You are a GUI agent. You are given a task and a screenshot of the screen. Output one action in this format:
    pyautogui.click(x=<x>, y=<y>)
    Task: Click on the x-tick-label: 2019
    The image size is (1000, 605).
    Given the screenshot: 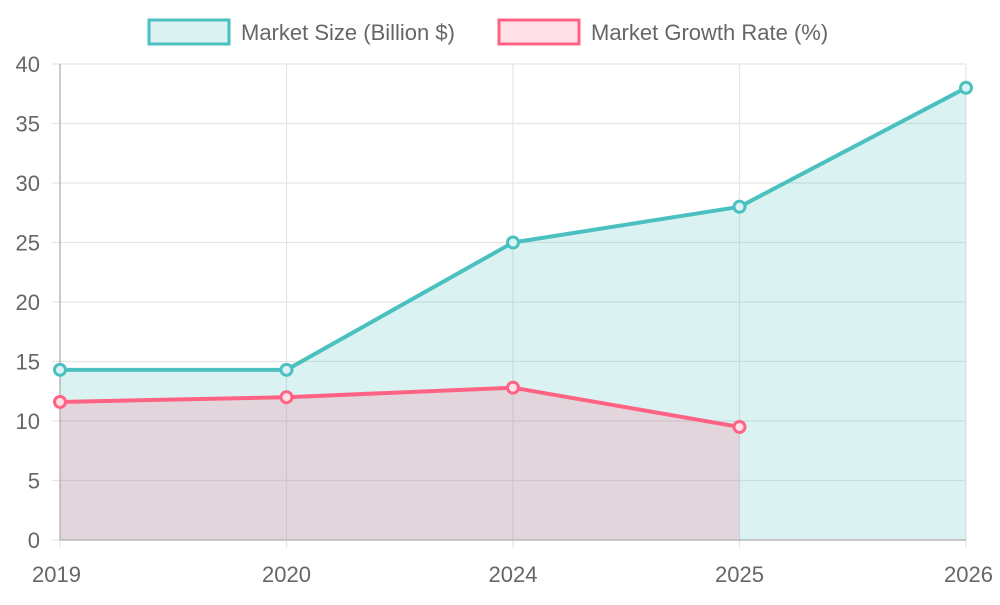 What is the action you would take?
    pyautogui.click(x=56, y=574)
    